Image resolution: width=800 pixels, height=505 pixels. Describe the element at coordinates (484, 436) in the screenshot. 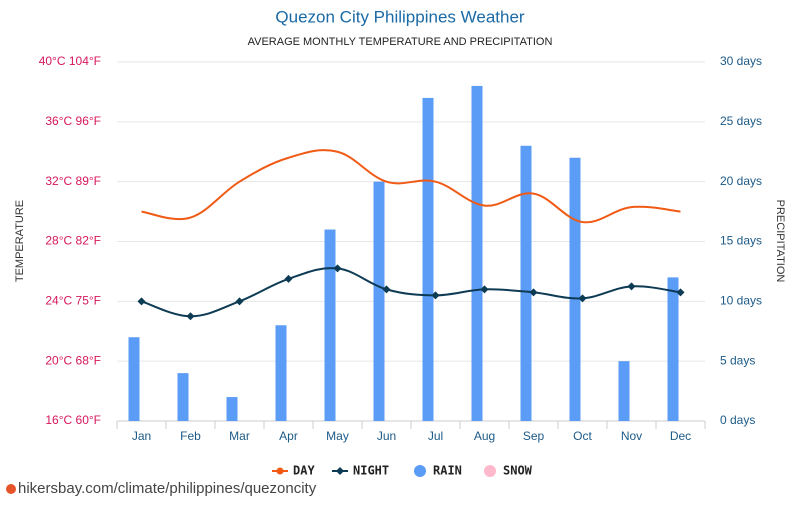

I see `x-tick-label: Aug` at that location.